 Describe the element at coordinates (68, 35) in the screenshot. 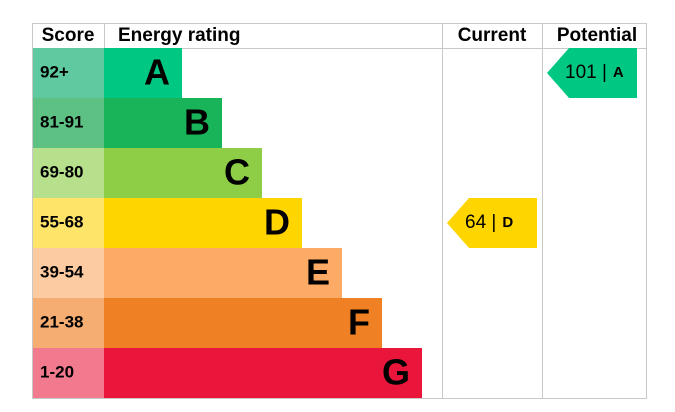

I see `header-score: Score` at that location.